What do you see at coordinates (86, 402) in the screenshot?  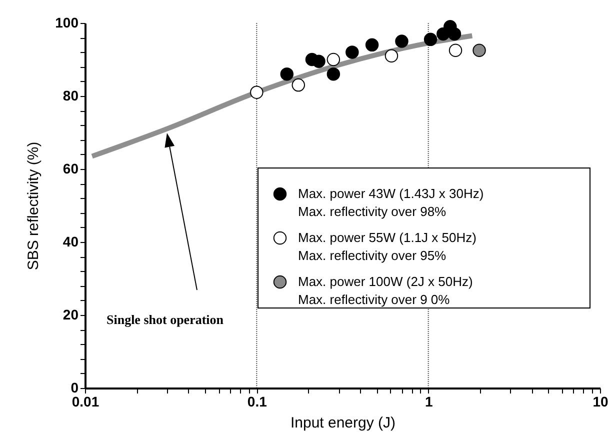 I see `x-tick-label: 0.01` at bounding box center [86, 402].